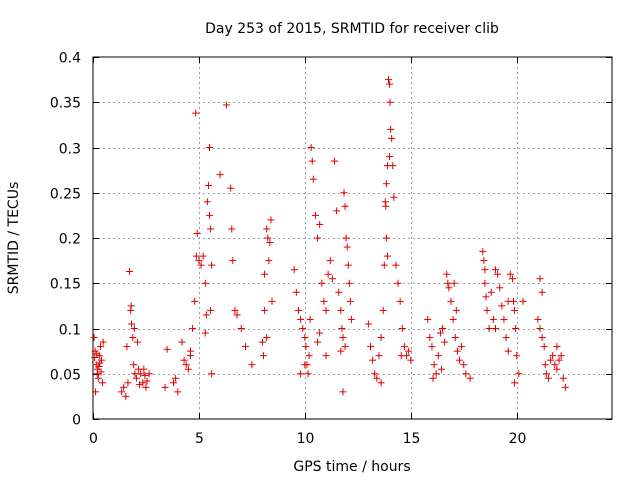  Describe the element at coordinates (70, 240) in the screenshot. I see `y-tick-label: 0.2` at that location.